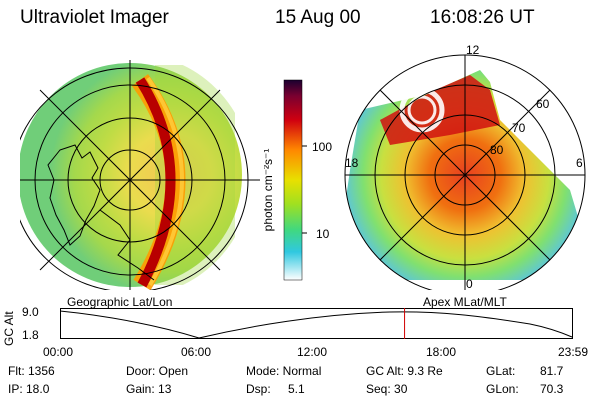 This screenshot has width=600, height=400. Describe the element at coordinates (196, 352) in the screenshot. I see `xtick-0600: 06:00` at that location.